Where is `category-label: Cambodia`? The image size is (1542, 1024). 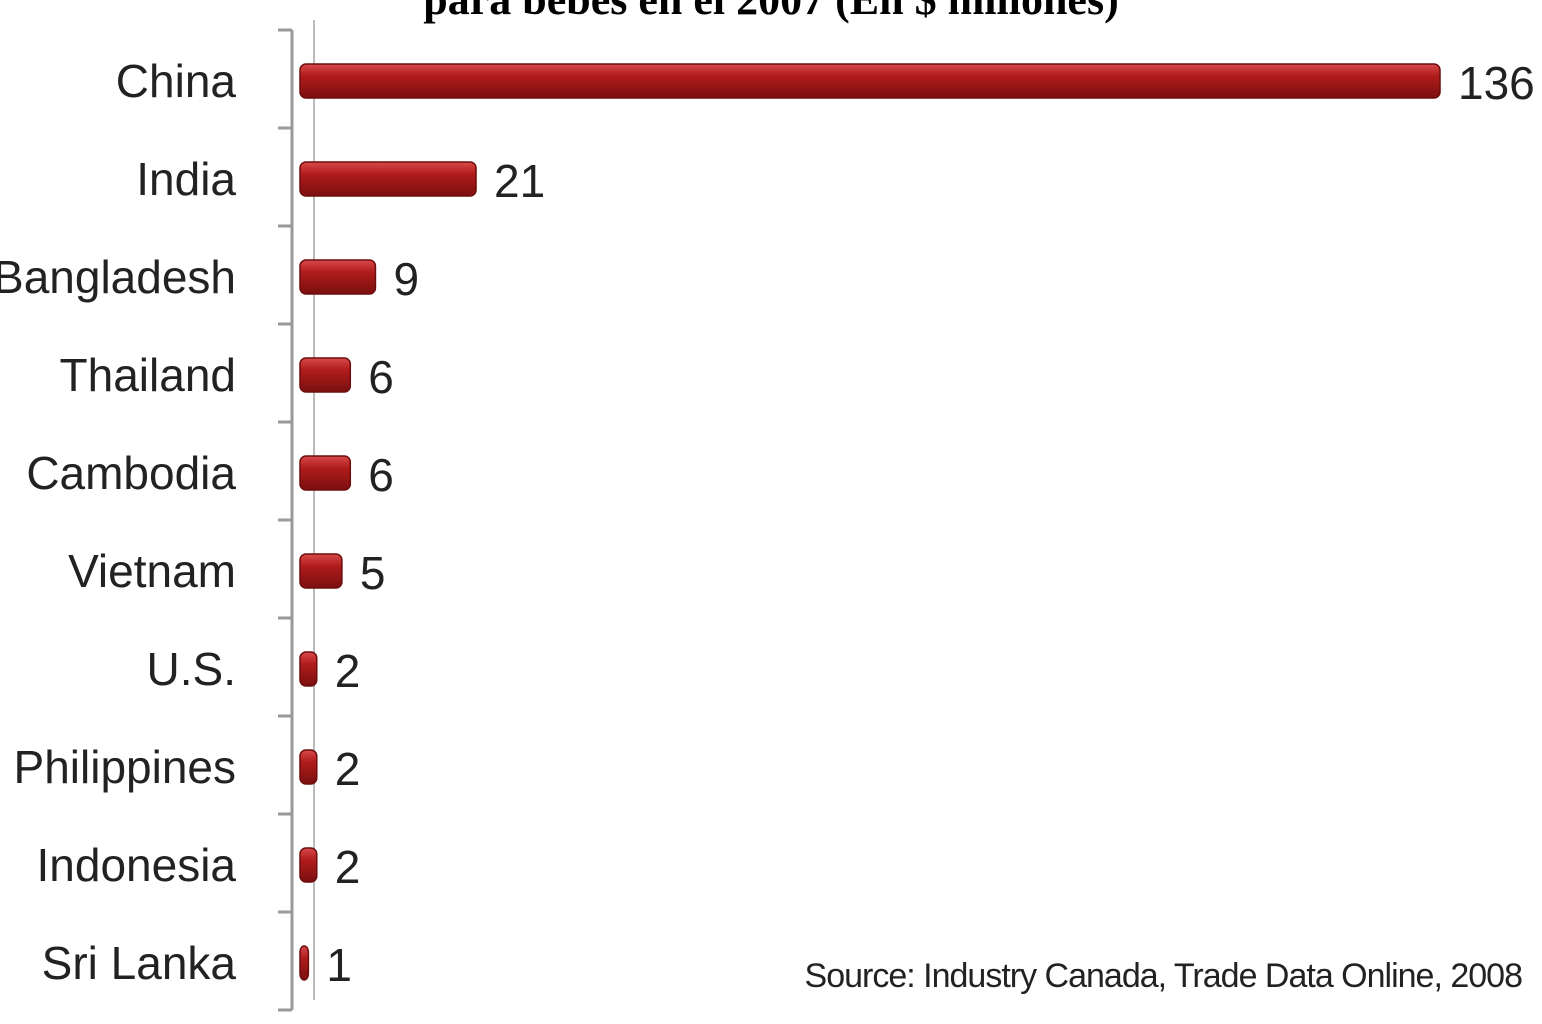 category-label: Cambodia is located at coordinates (131, 473).